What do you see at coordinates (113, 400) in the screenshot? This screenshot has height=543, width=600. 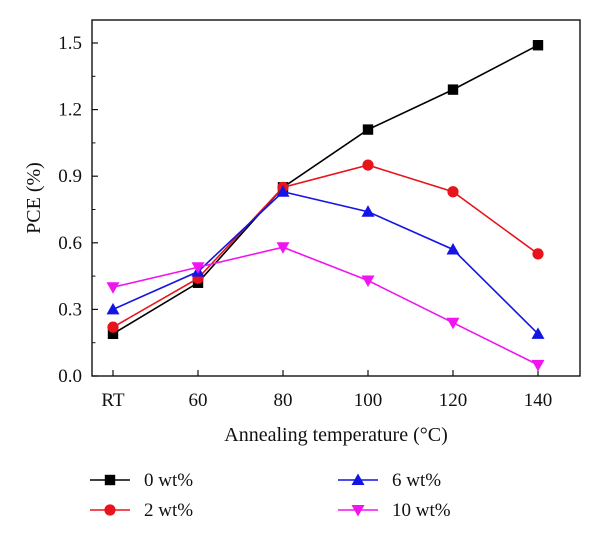 I see `x-tick-label: RT` at bounding box center [113, 400].